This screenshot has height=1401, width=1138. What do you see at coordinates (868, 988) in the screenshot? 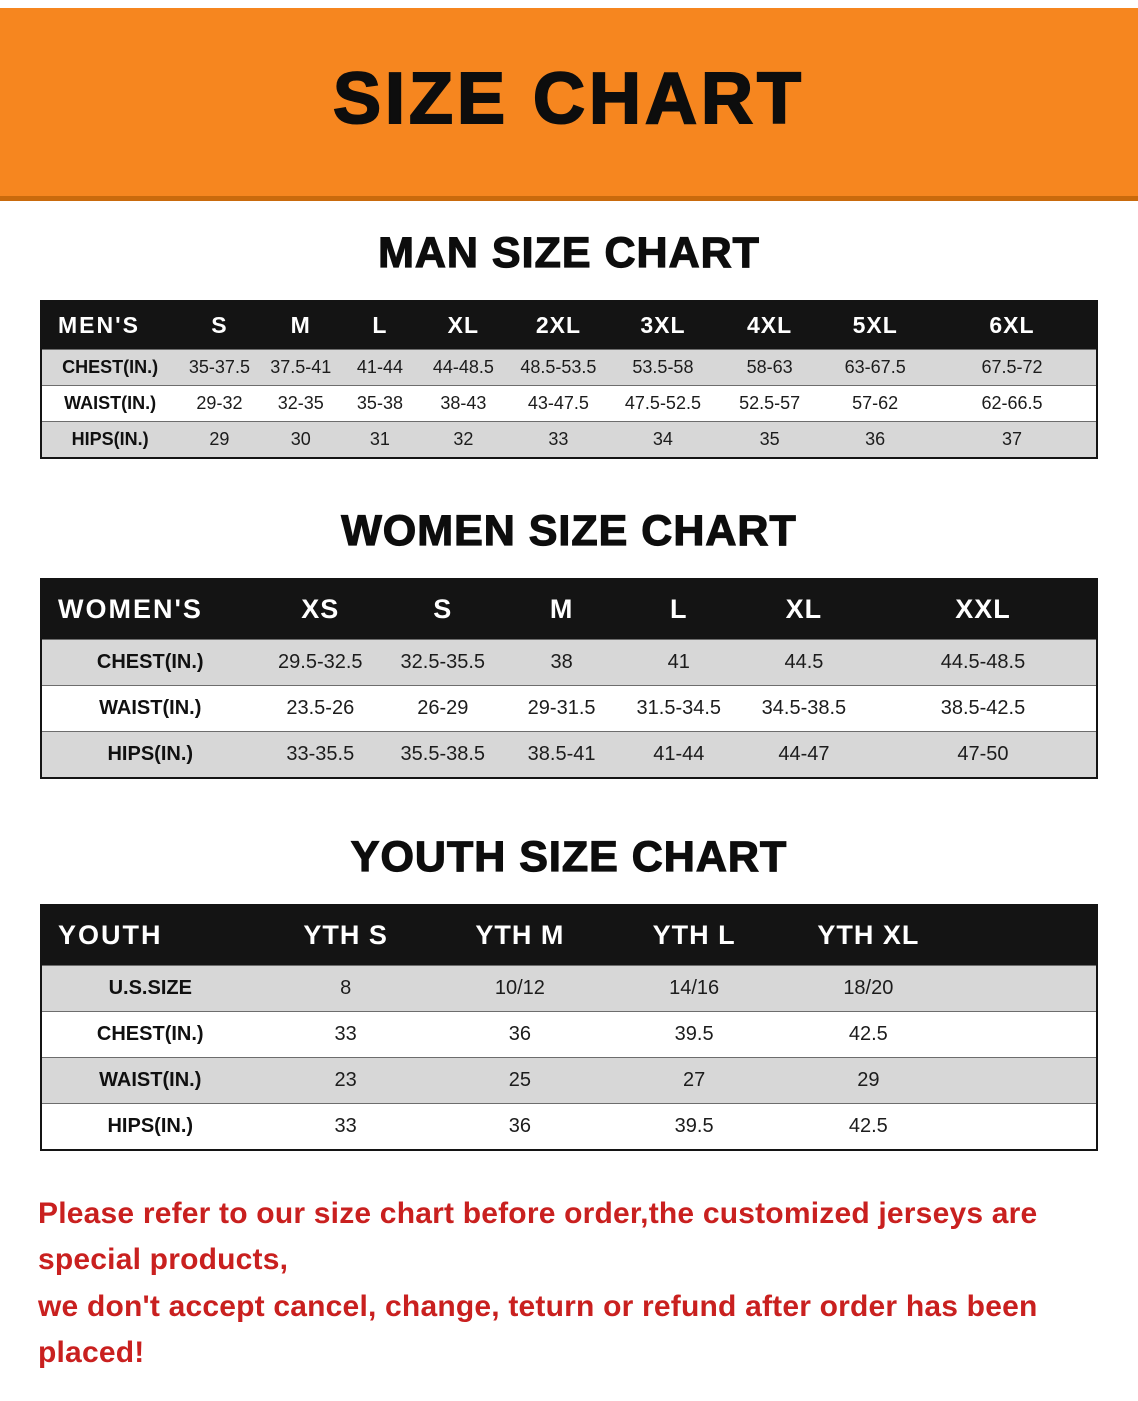
I see `table-cell: 18/20` at bounding box center [868, 988].